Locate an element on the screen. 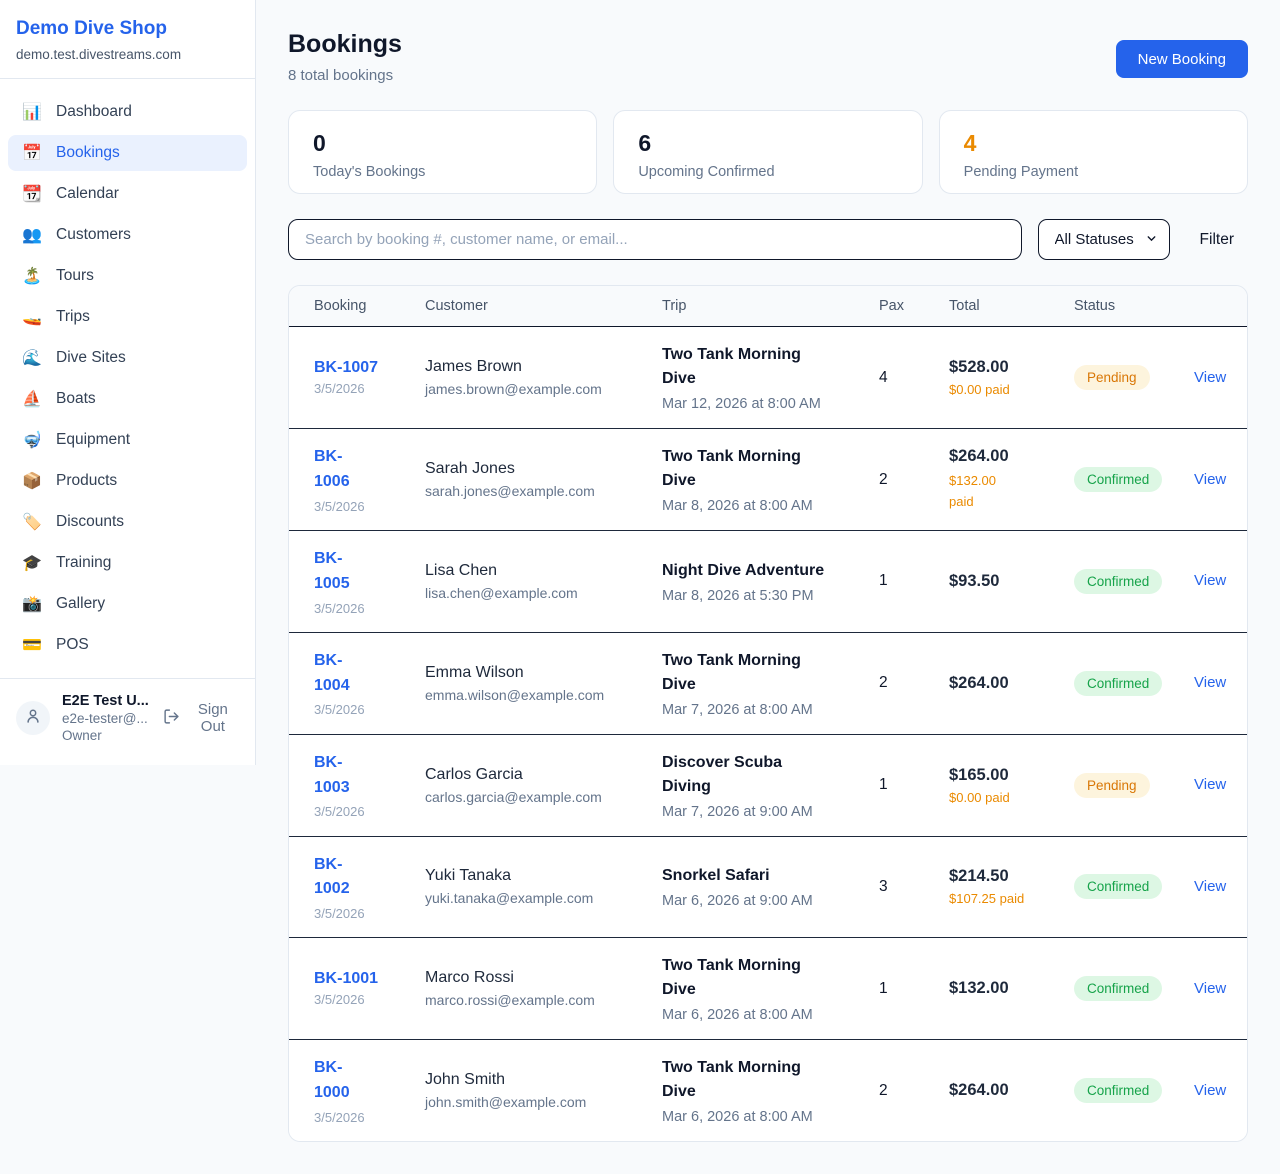  sidebar-item-dashboard: 📊 Dashboard is located at coordinates (127, 112).